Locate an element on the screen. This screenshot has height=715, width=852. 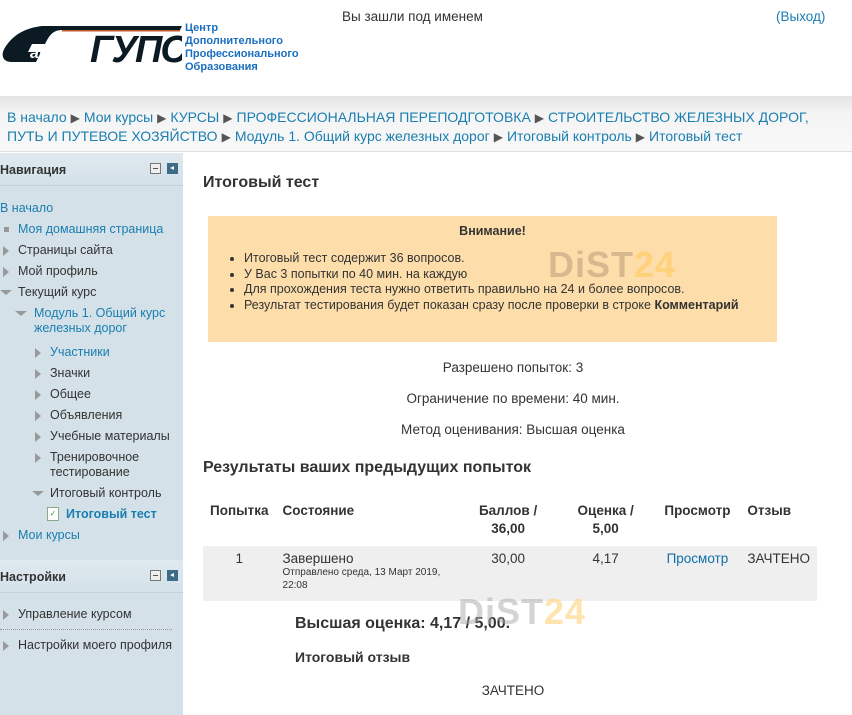
login-info: Вы зашли под именем is located at coordinates (412, 16).